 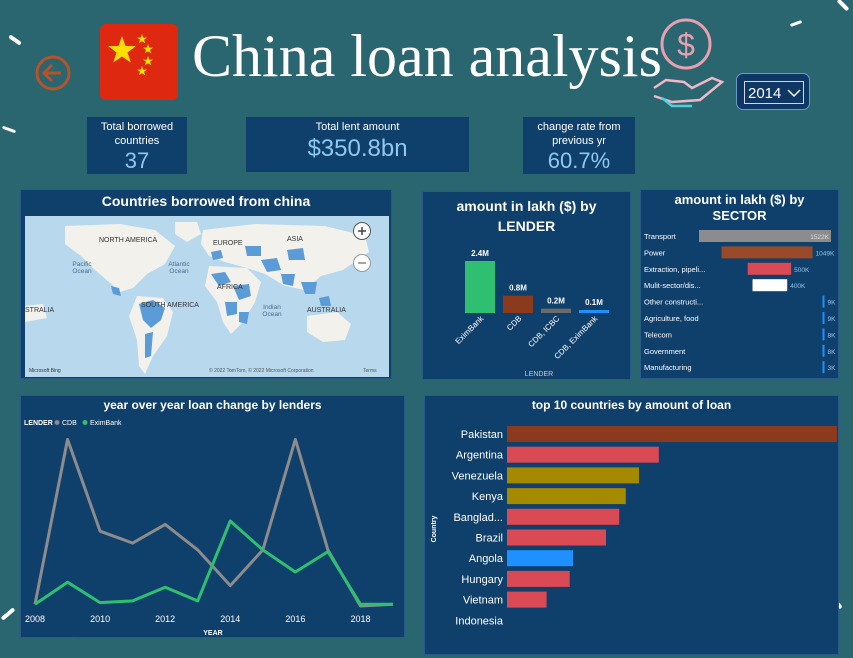 I want to click on yoy-xtick-label: 2016, so click(x=295, y=619).